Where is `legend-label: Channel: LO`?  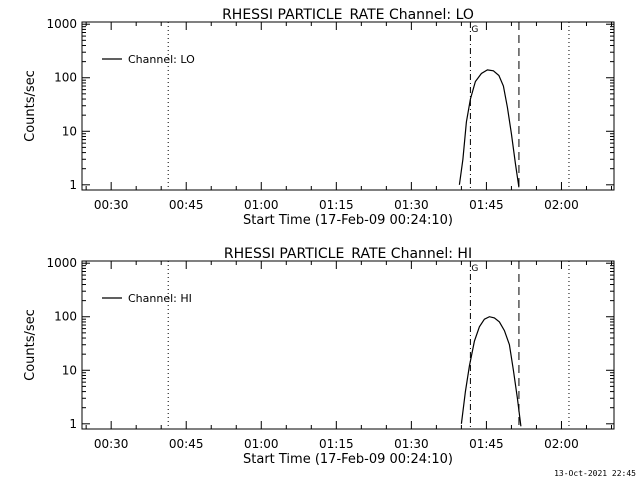
legend-label: Channel: LO is located at coordinates (161, 59).